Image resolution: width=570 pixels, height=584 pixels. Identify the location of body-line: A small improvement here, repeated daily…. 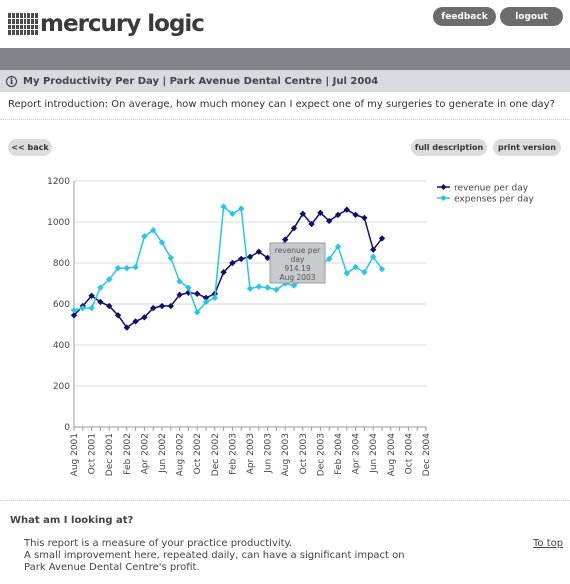
(214, 555).